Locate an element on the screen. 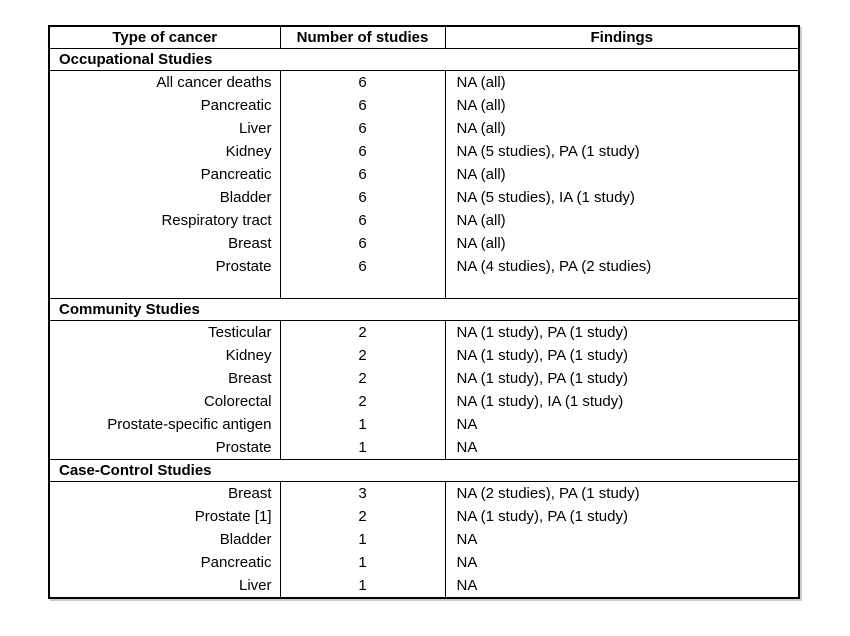 This screenshot has height=636, width=850. table-row: Liver 6 NA (all) is located at coordinates (424, 128).